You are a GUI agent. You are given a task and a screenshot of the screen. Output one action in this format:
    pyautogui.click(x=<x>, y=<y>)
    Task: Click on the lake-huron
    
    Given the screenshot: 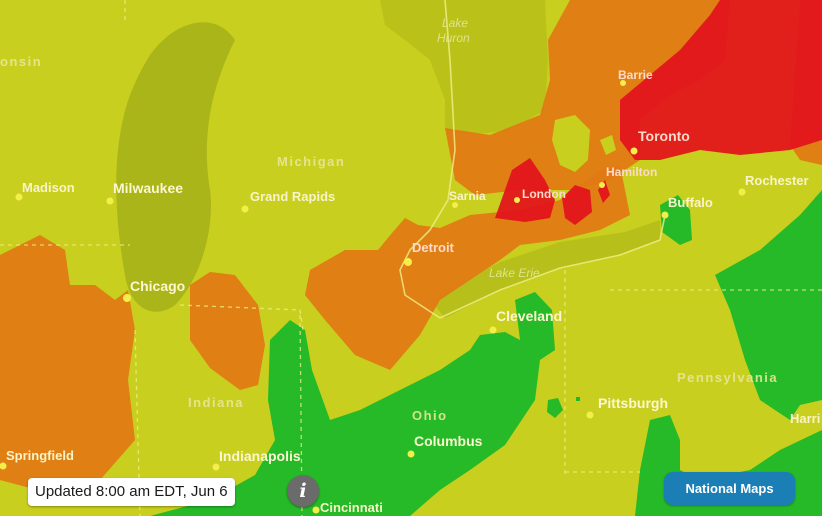 What is the action you would take?
    pyautogui.click(x=464, y=67)
    